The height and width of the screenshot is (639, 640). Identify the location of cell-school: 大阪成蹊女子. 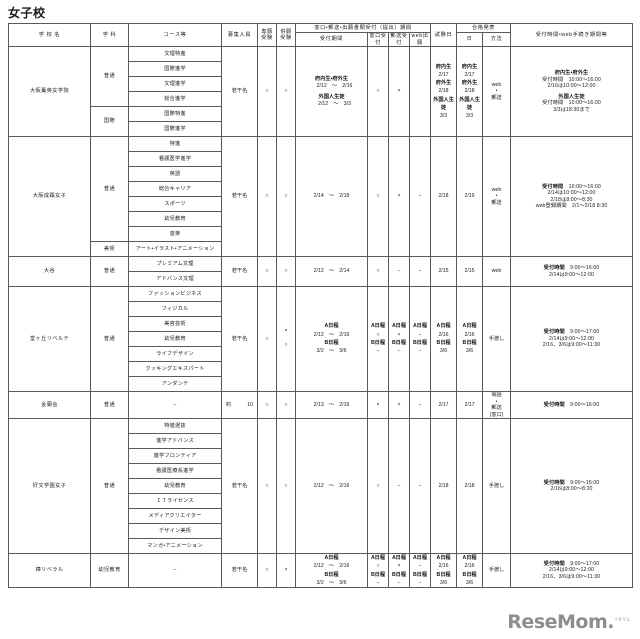
(49, 196).